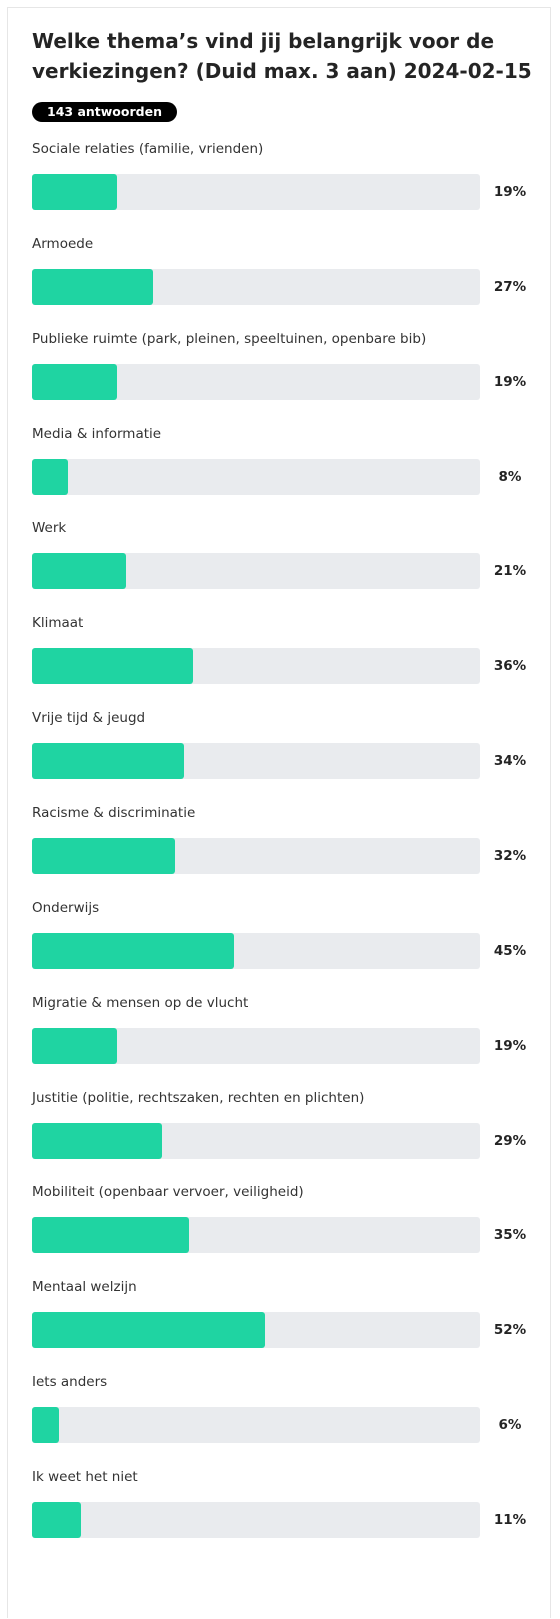  Describe the element at coordinates (510, 286) in the screenshot. I see `value-label: 27%` at that location.